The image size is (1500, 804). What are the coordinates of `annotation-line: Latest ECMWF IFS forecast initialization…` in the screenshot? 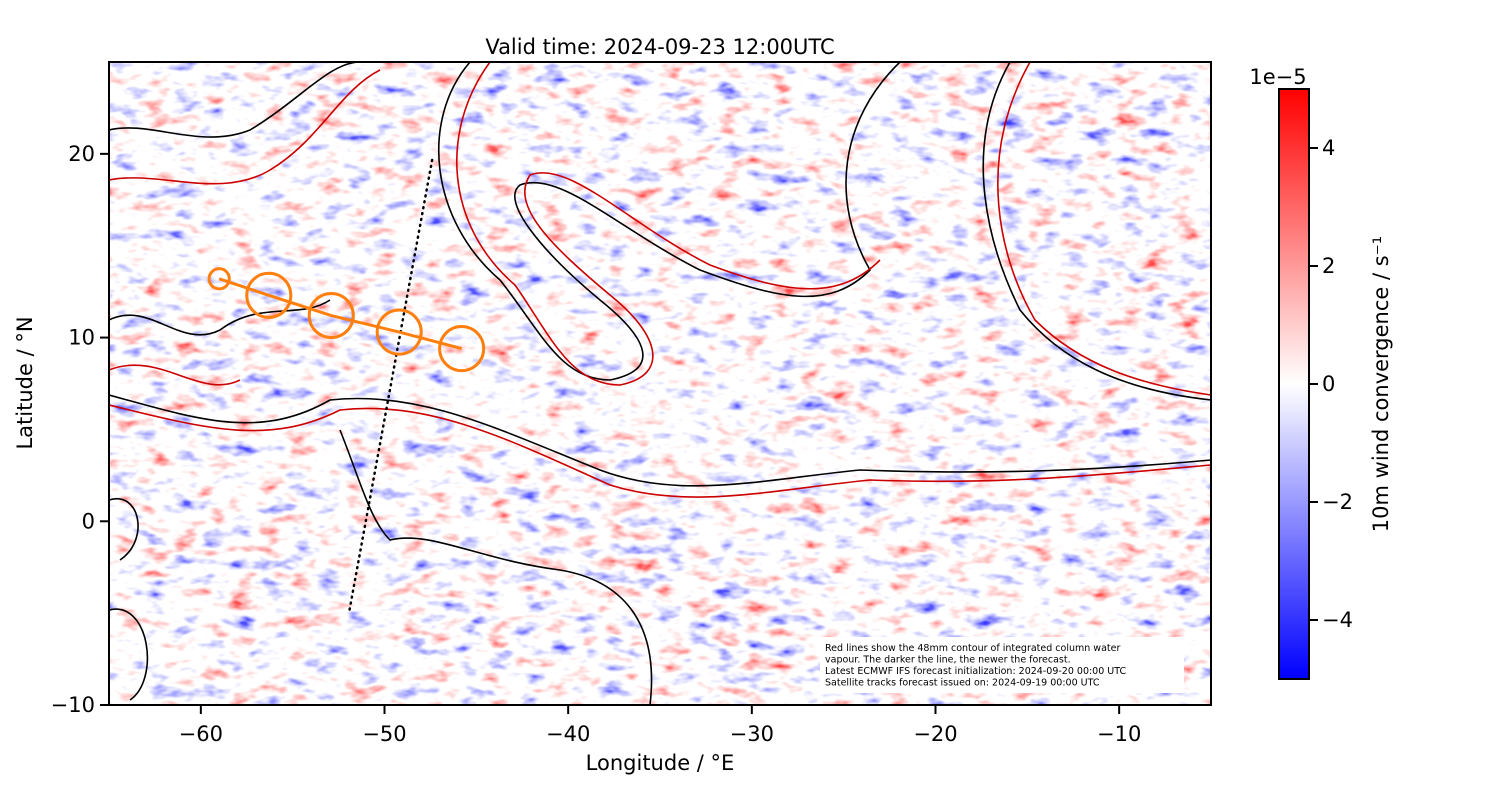 It's located at (975, 671).